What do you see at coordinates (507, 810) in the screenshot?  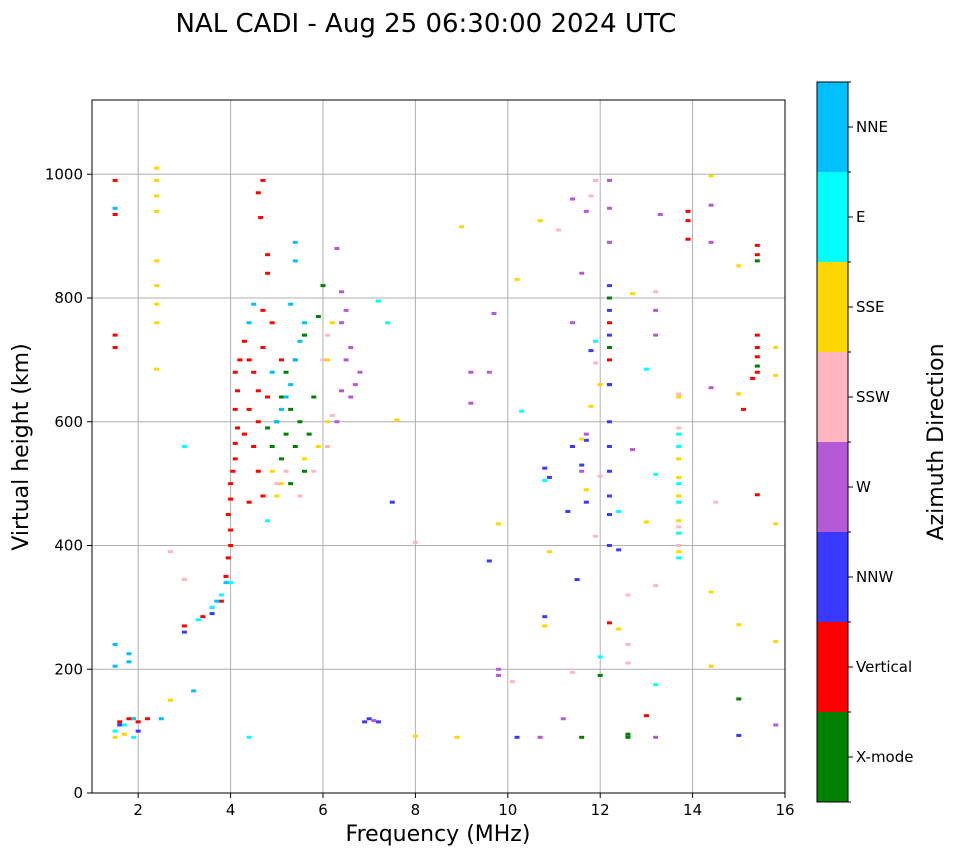 I see `x-tick-label: 10` at bounding box center [507, 810].